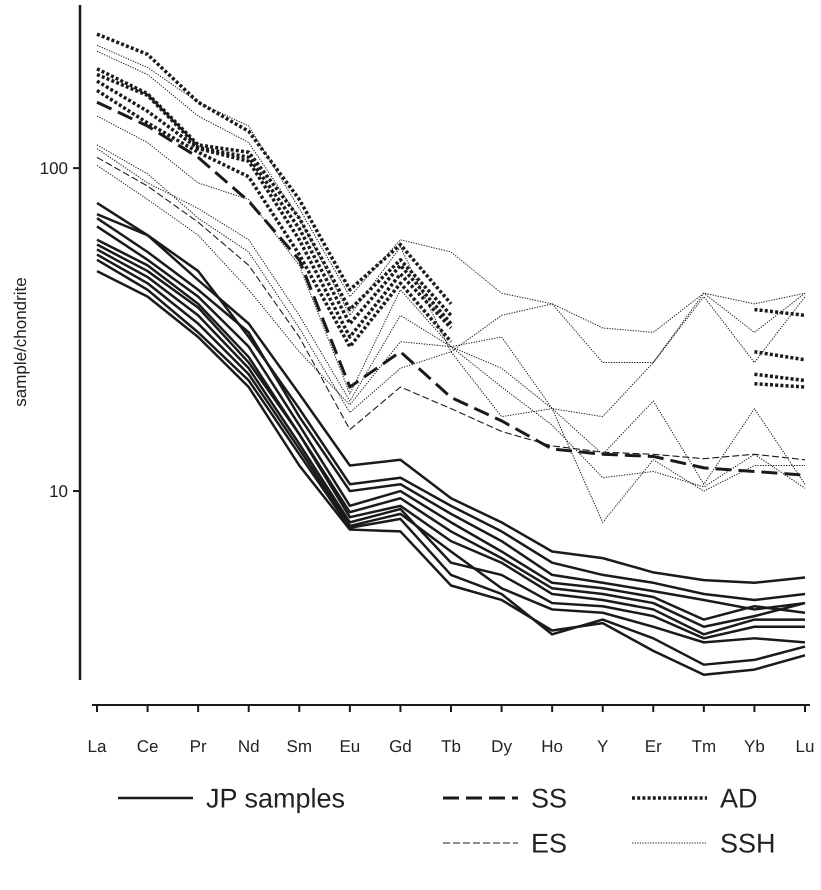 This screenshot has height=890, width=821. I want to click on x-tick-label: Gd, so click(400, 746).